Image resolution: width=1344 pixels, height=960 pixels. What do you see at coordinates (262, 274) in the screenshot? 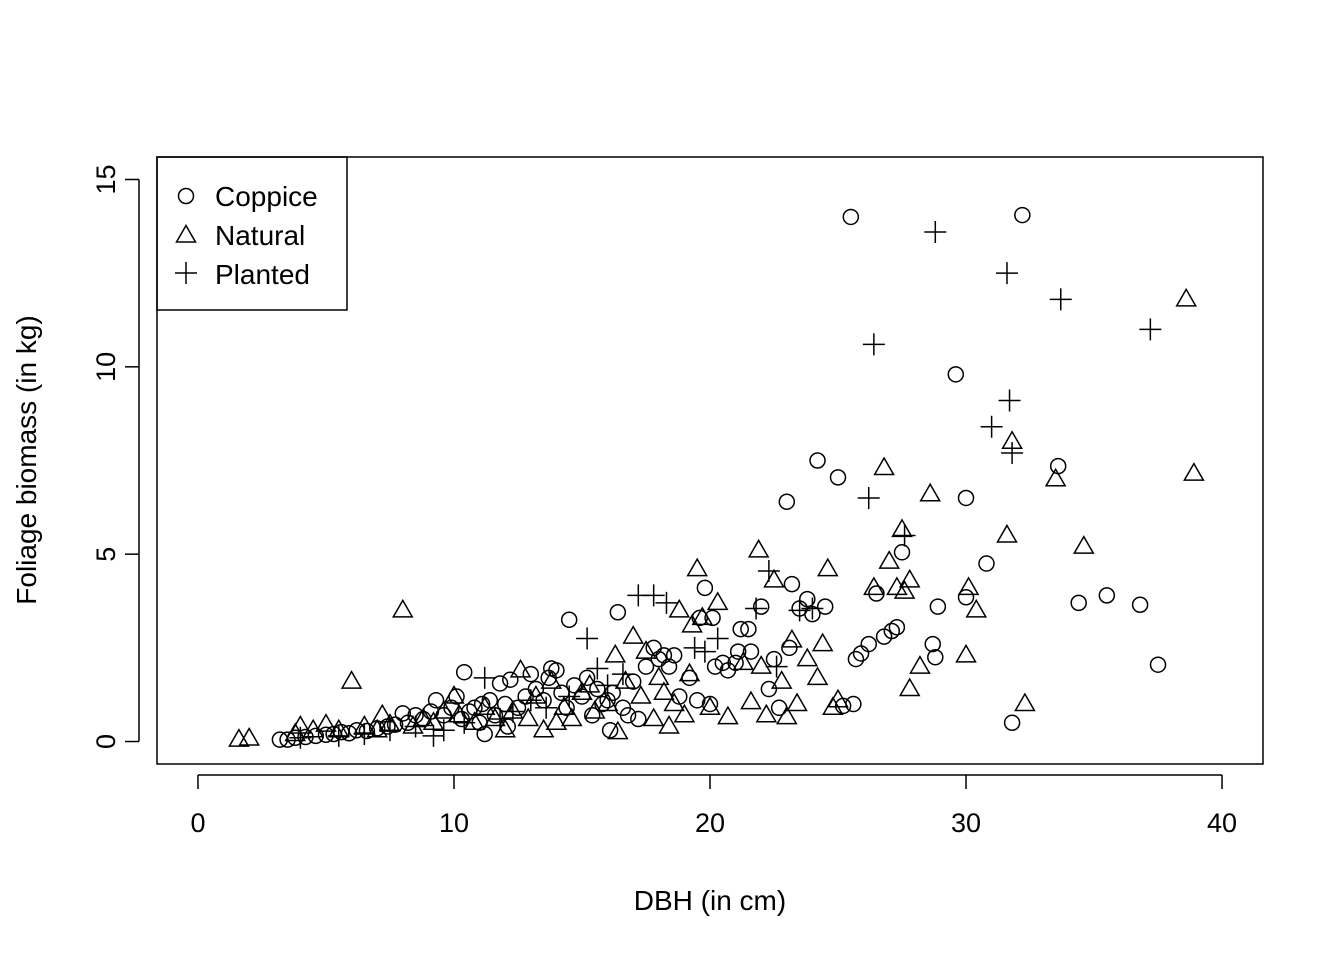
I see `legend-label-planted: Planted` at bounding box center [262, 274].